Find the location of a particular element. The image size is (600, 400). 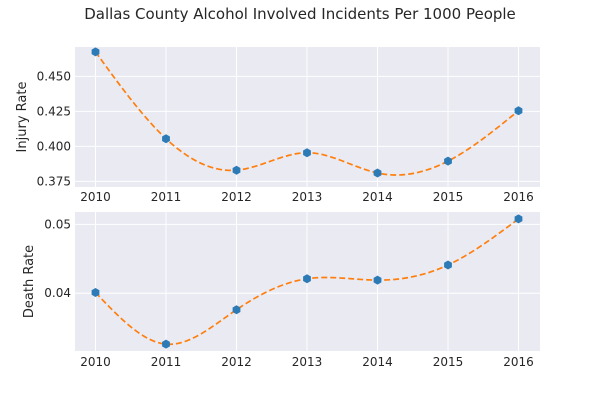

y-tick-label: 0.400 is located at coordinates (54, 146).